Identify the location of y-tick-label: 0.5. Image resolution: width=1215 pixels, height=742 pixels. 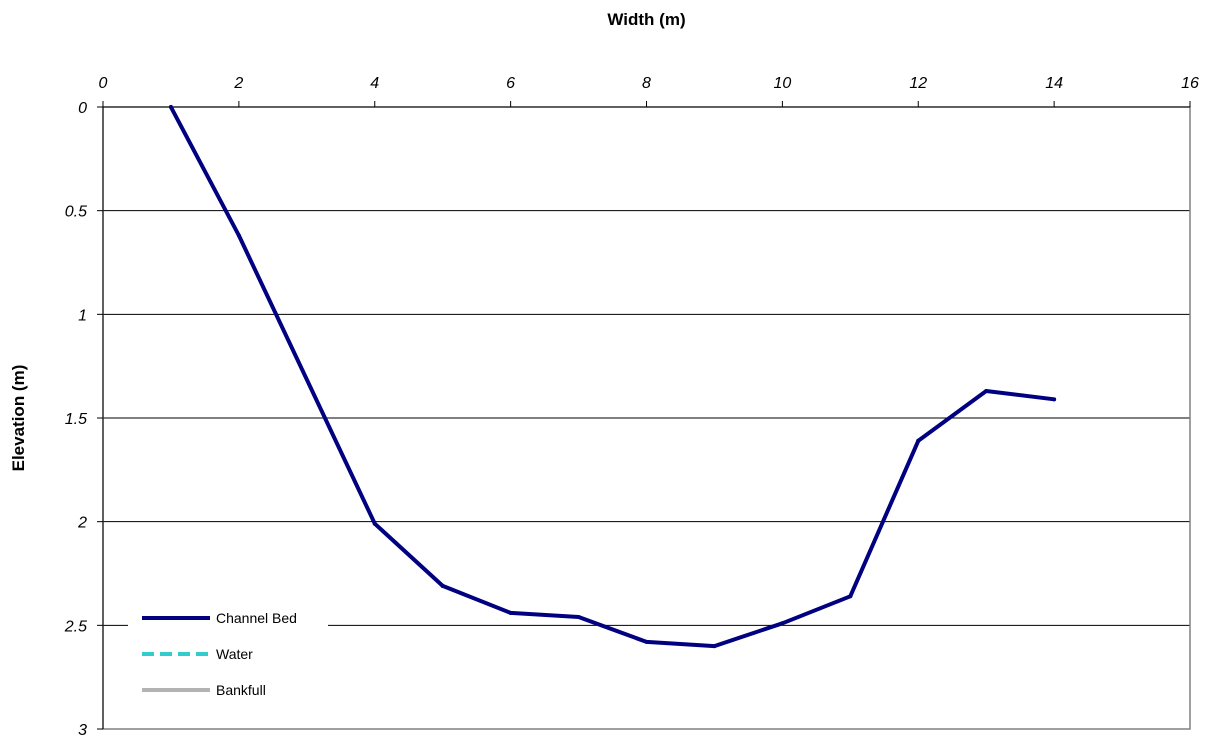
(76, 212).